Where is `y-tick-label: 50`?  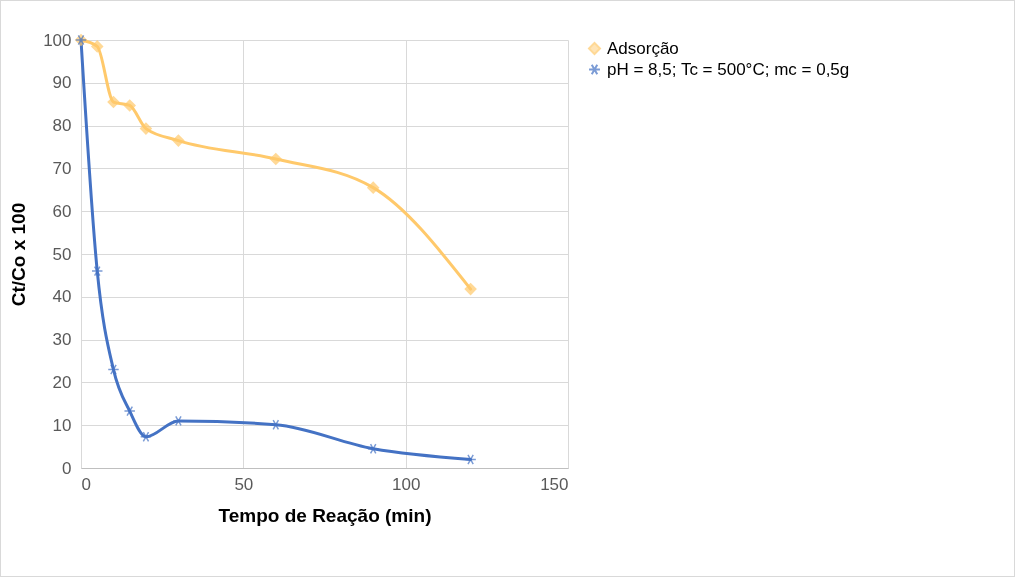
y-tick-label: 50 is located at coordinates (62, 254).